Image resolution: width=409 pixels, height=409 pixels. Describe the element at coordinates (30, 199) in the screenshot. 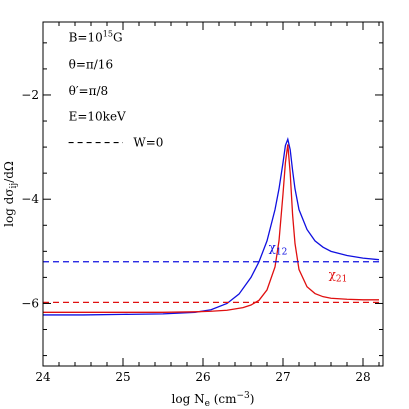

I see `y-tick-label: −4` at that location.